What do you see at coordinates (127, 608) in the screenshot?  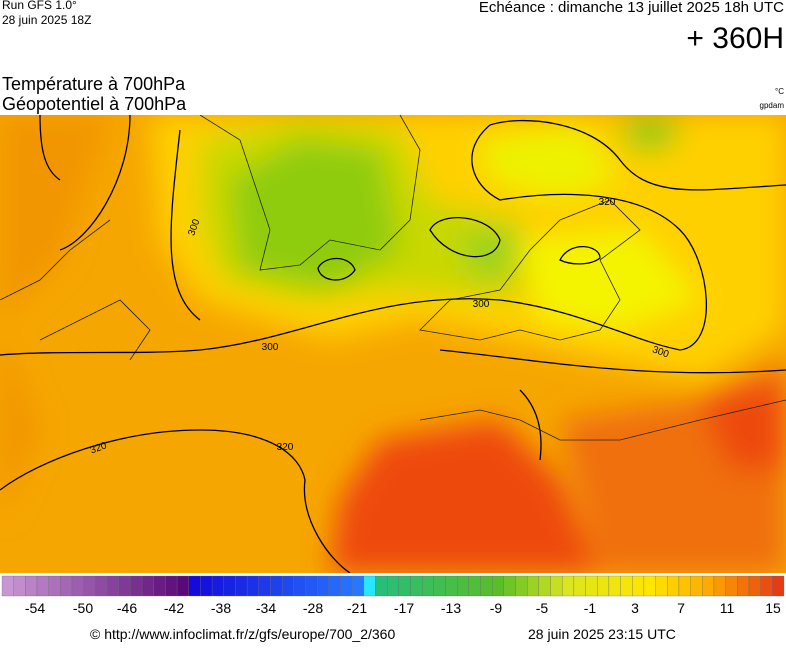 I see `colorbar-label: -46` at bounding box center [127, 608].